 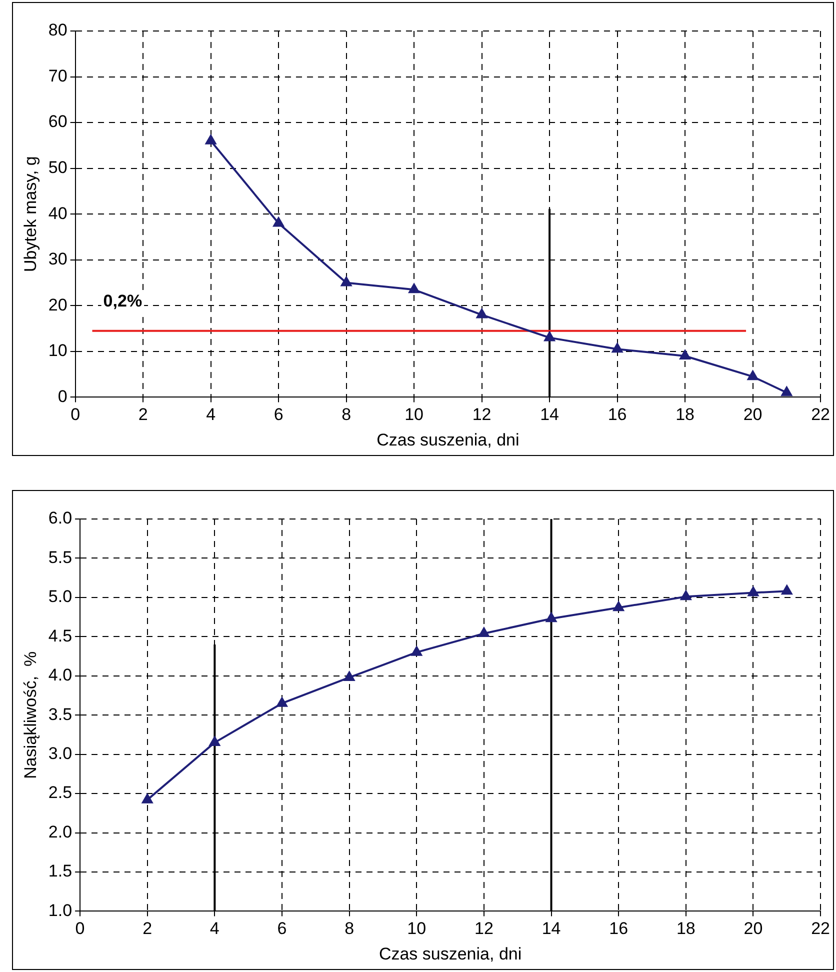 What do you see at coordinates (122, 301) in the screenshot?
I see `annotation: 0,2%` at bounding box center [122, 301].